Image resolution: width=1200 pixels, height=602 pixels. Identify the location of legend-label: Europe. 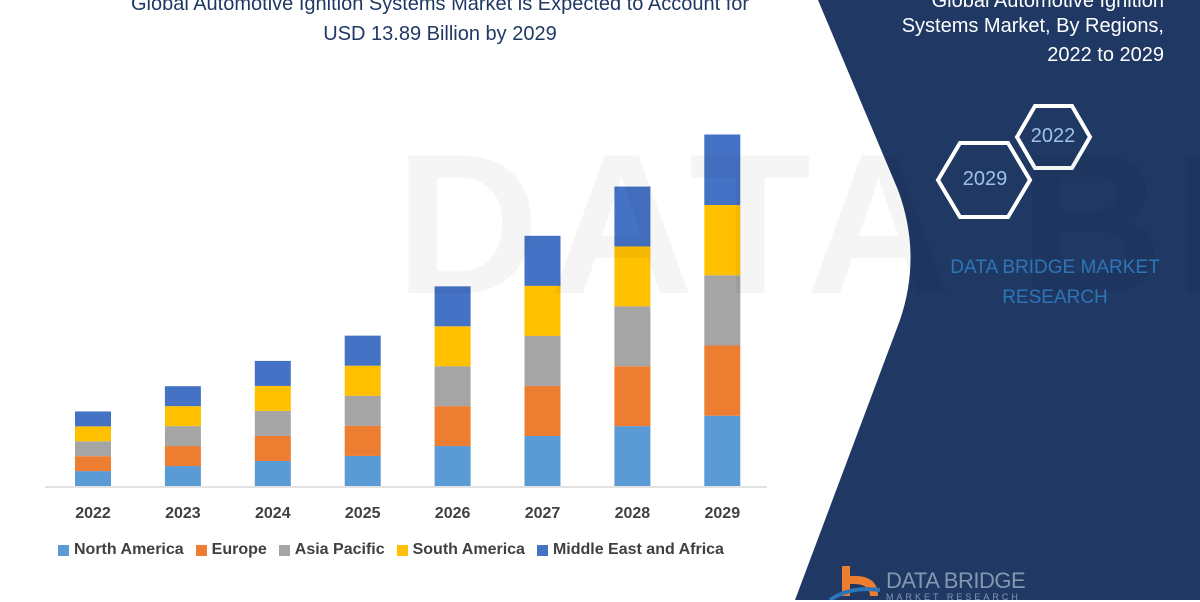
(239, 549).